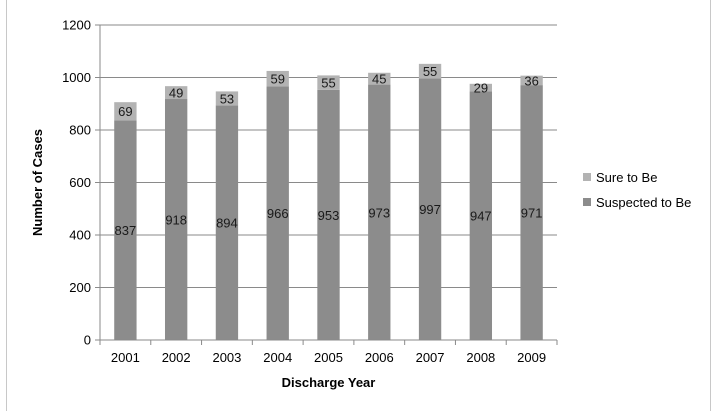 The image size is (717, 411). I want to click on x-tick-label: 2009, so click(531, 357).